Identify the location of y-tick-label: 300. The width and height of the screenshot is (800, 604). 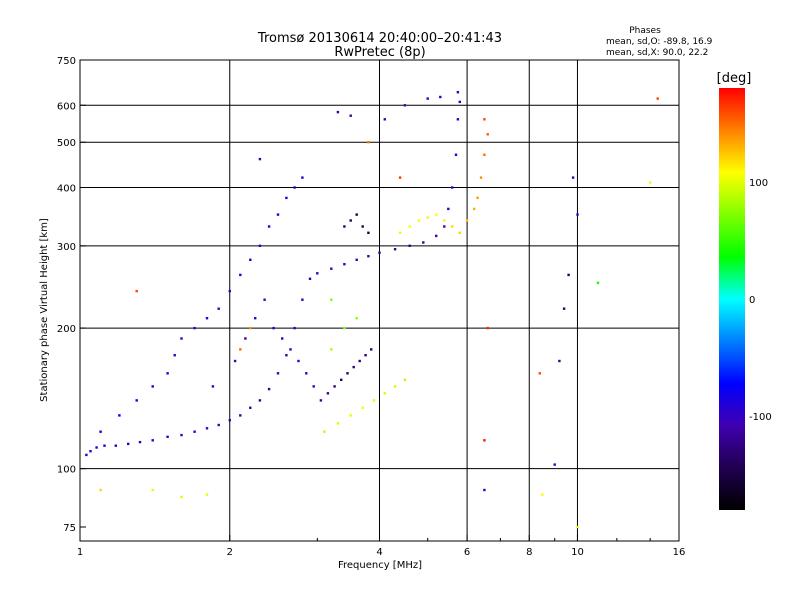
(66, 247).